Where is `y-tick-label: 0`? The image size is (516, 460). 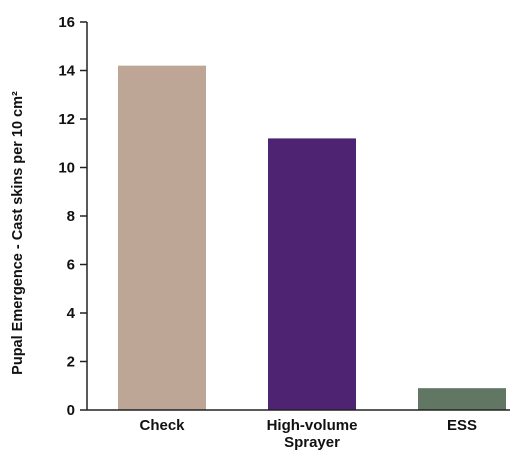 y-tick-label: 0 is located at coordinates (71, 410).